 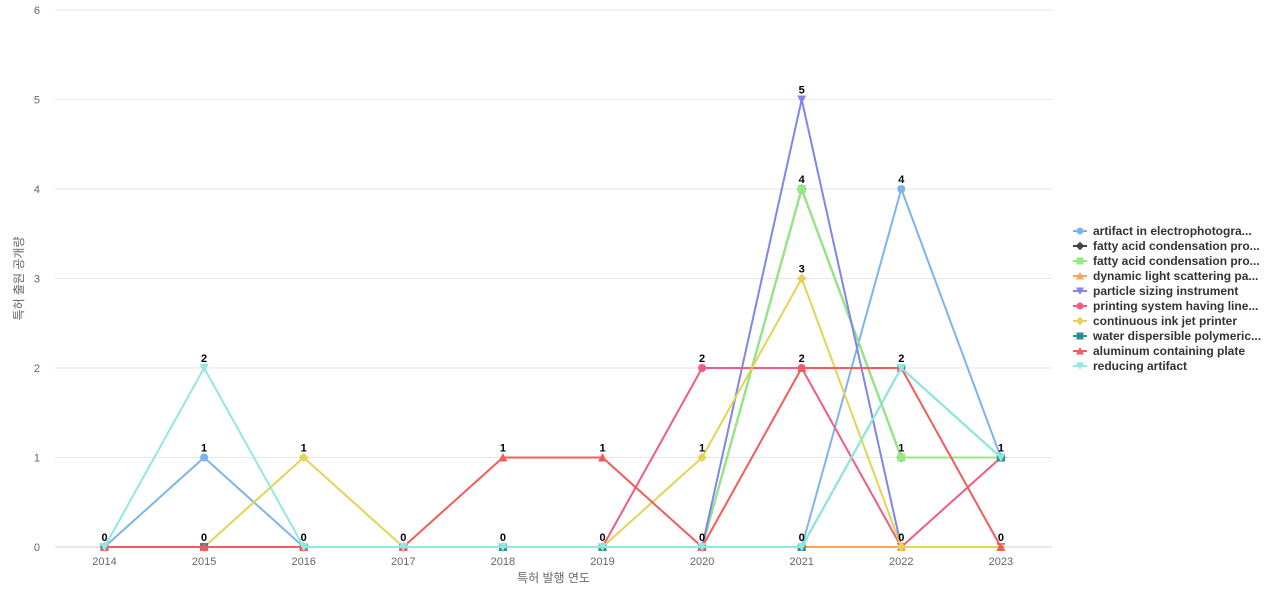 I want to click on legend-label: particle sizing instrument, so click(x=1165, y=291).